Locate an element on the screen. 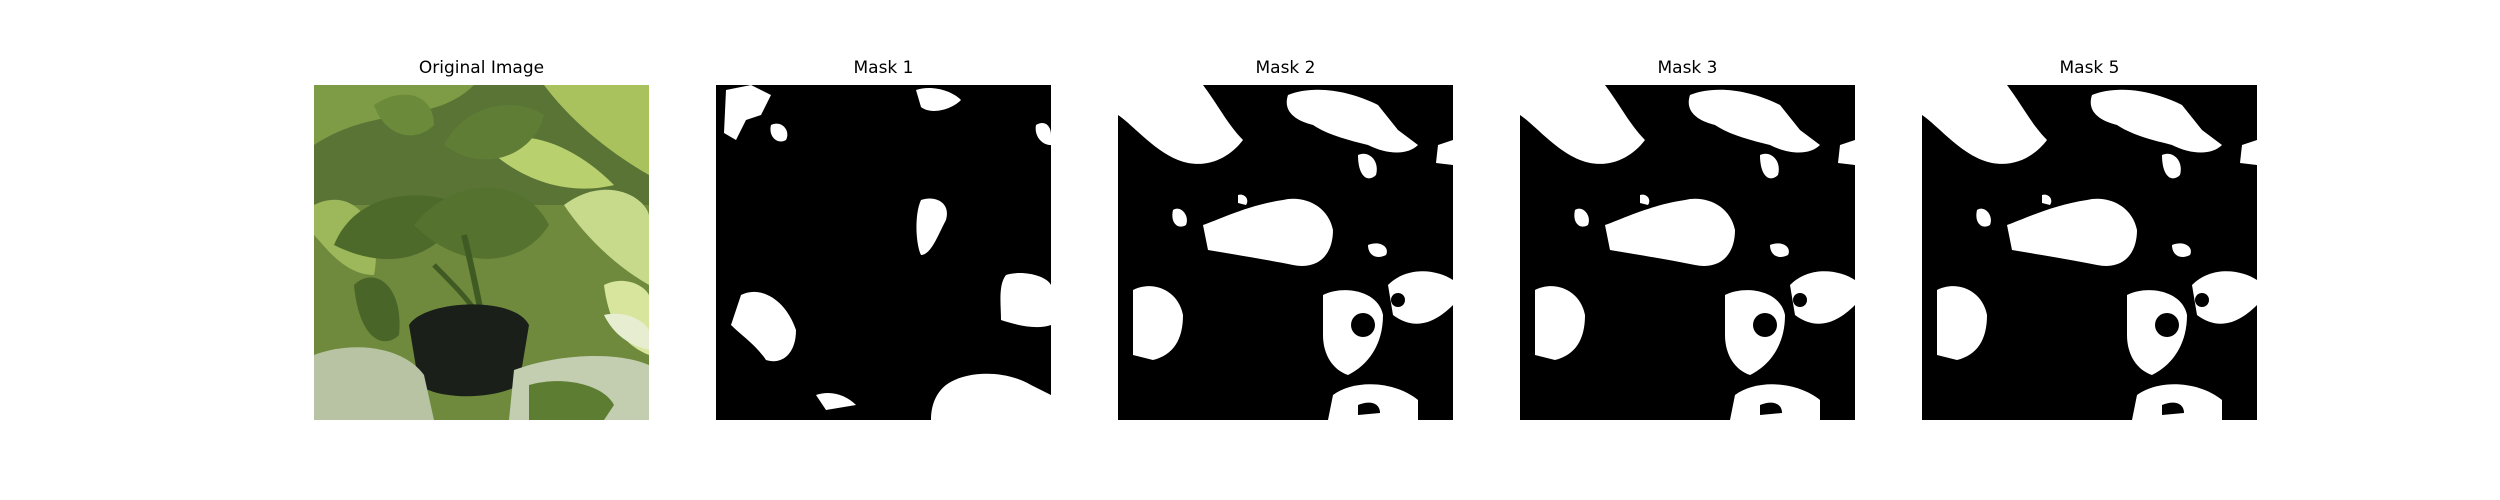 This screenshot has width=2500, height=500. mask-2-panel is located at coordinates (1285, 252).